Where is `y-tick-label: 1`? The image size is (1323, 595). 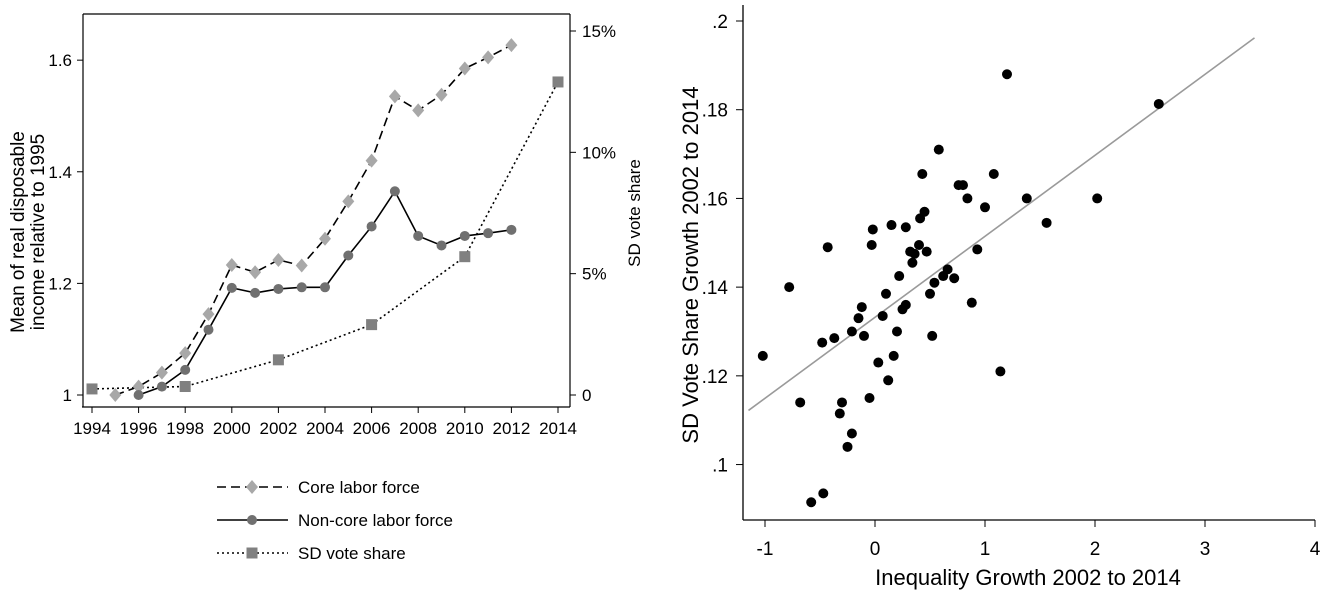 y-tick-label: 1 is located at coordinates (67, 395).